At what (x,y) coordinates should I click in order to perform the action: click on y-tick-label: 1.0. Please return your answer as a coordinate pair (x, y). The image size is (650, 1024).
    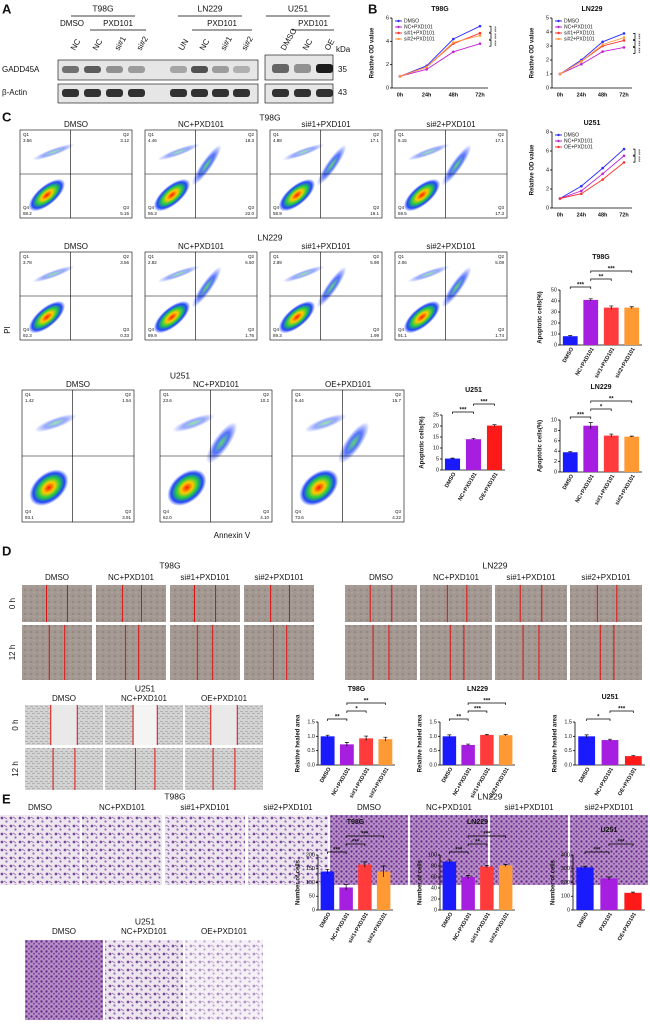
    Looking at the image, I should click on (568, 737).